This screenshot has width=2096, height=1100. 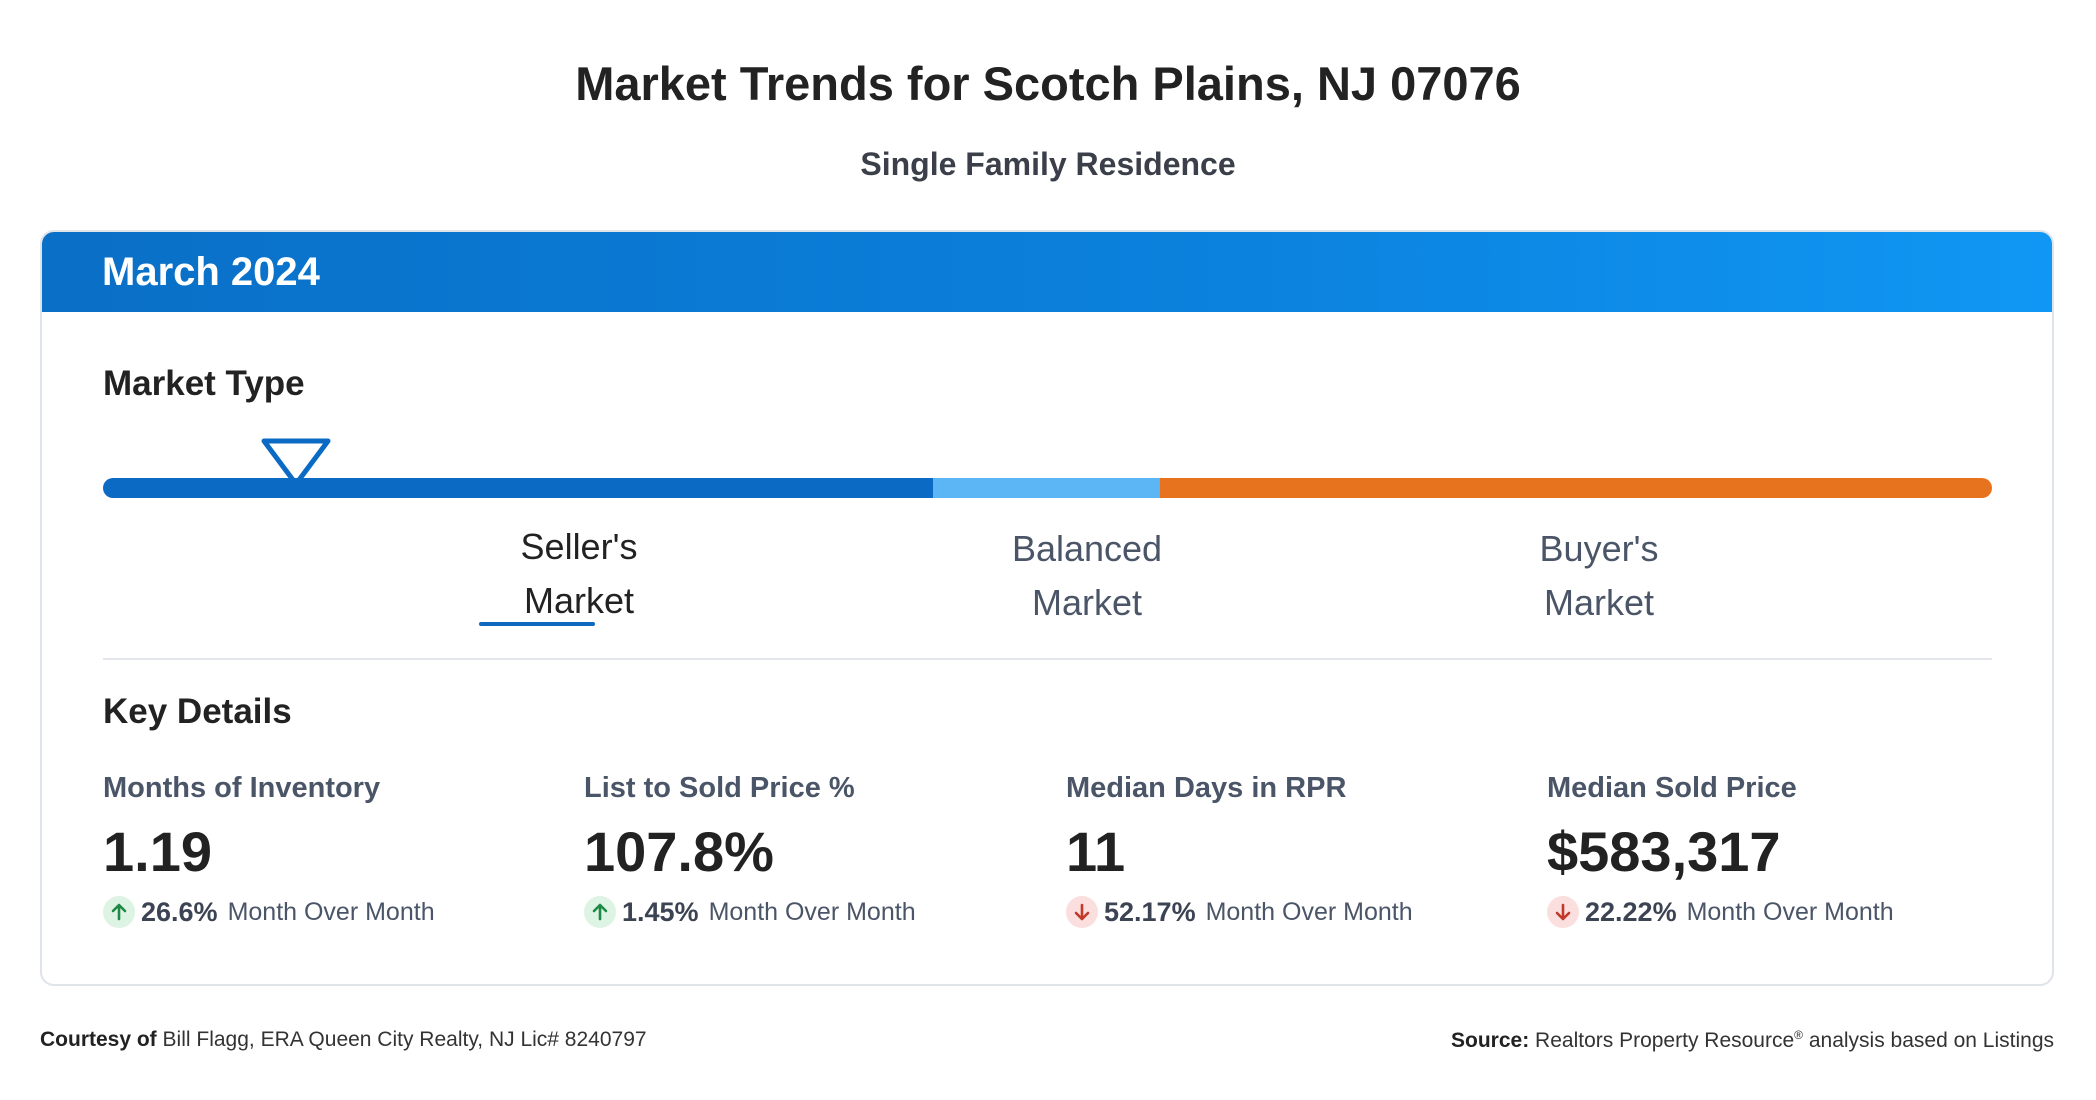 I want to click on seller-market-segment, so click(x=518, y=488).